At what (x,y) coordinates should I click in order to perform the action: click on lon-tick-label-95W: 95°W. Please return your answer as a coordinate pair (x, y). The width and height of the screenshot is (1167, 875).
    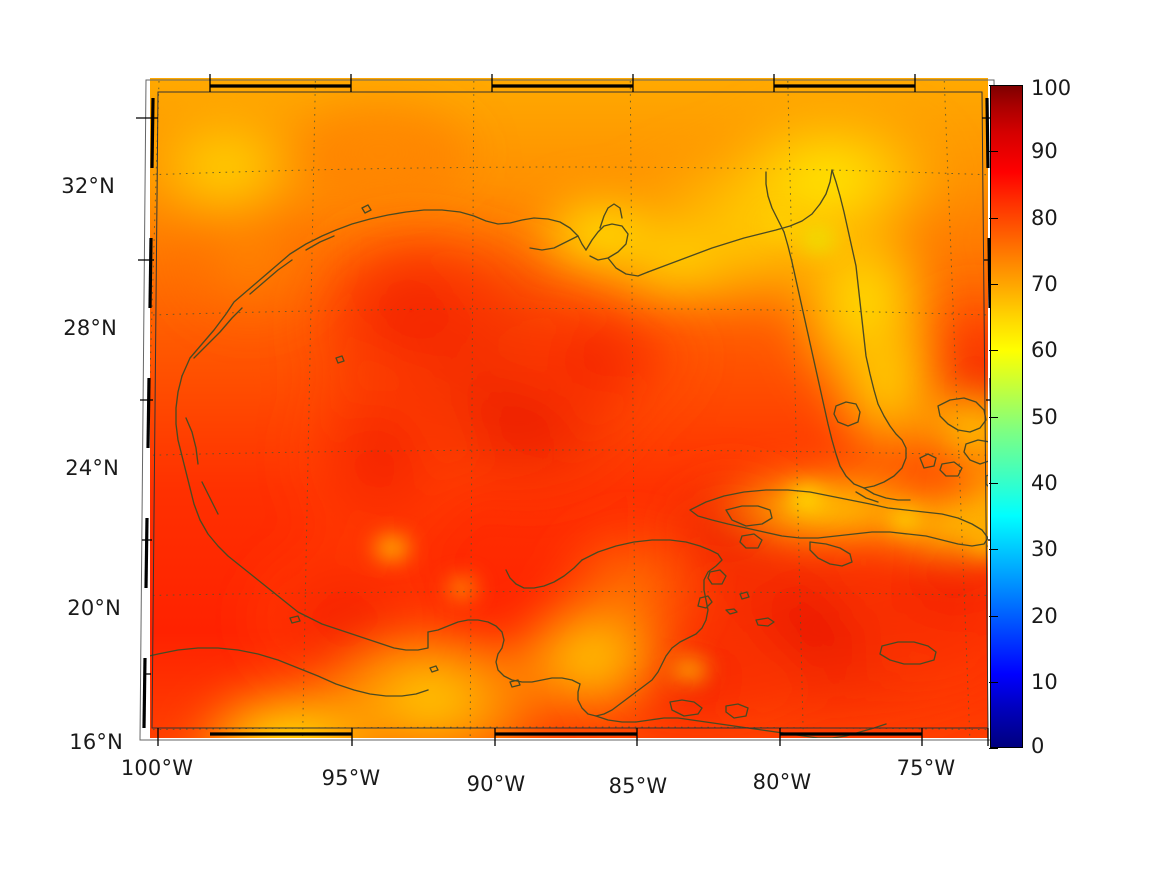
    Looking at the image, I should click on (351, 778).